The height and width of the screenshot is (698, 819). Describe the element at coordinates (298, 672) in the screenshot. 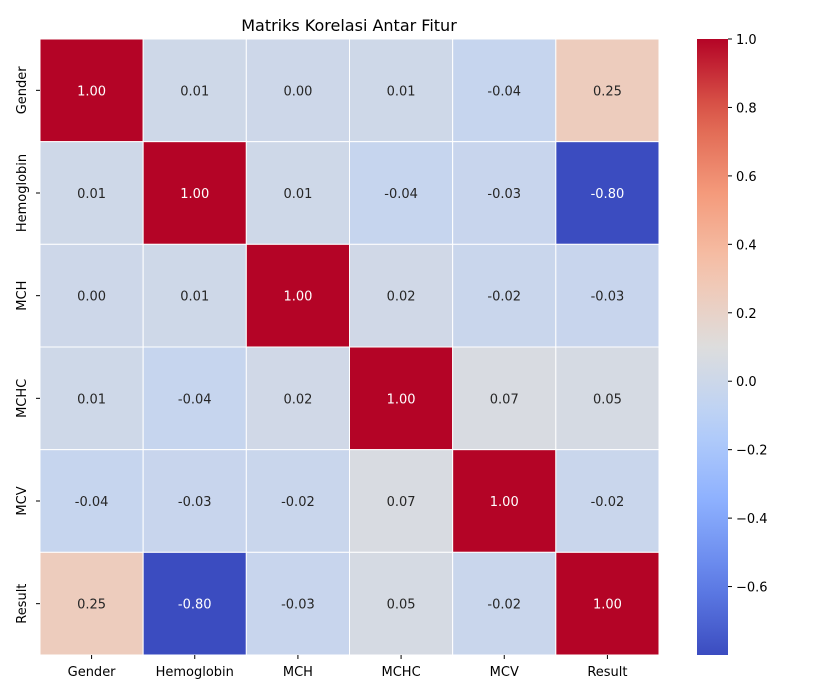

I see `x-tick-label: MCH` at that location.